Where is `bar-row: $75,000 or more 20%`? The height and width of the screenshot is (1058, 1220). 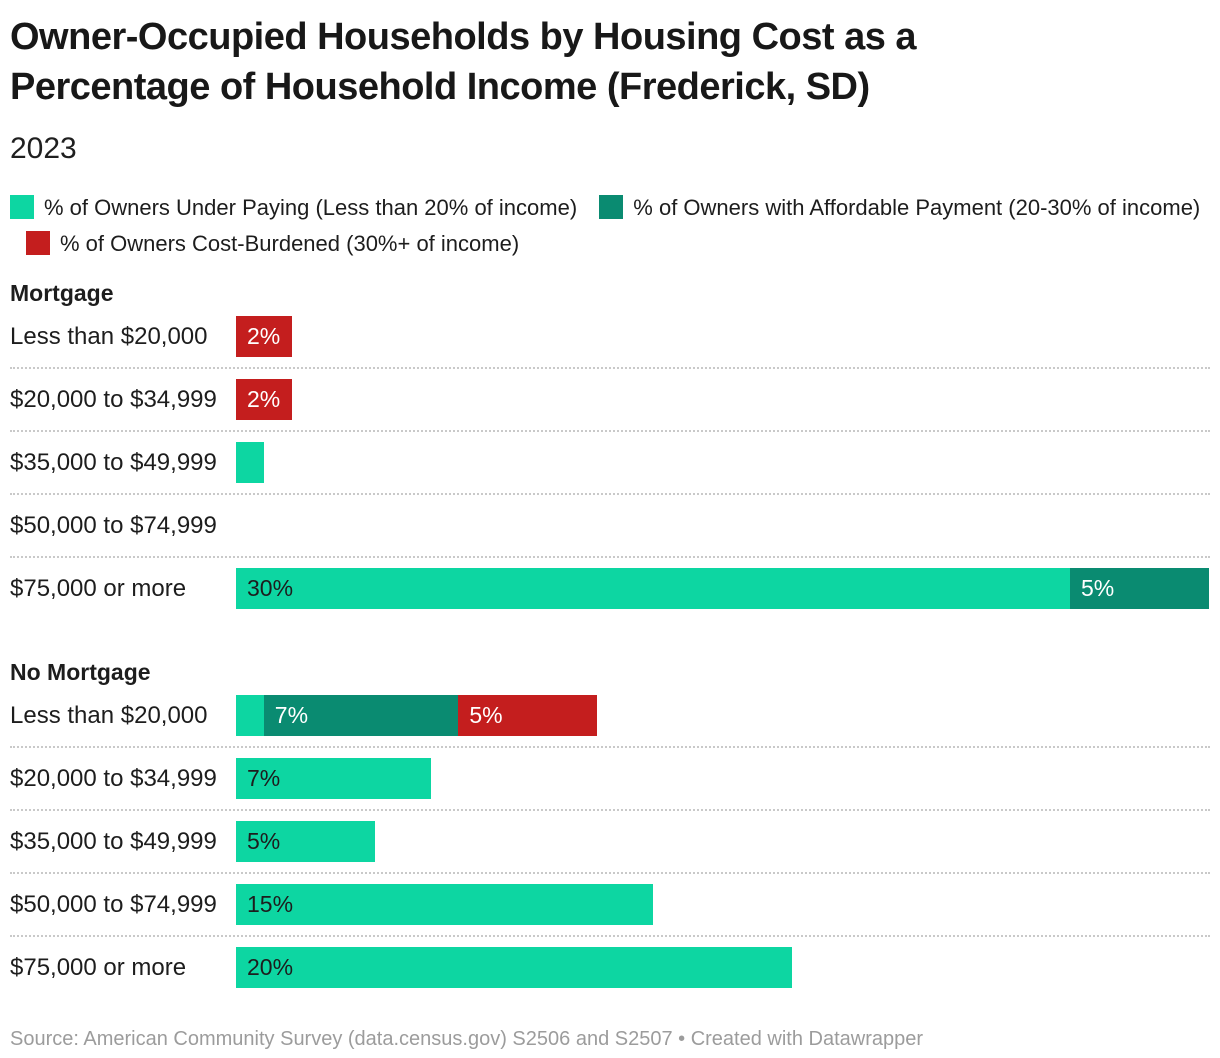
bar-row: $75,000 or more 20% is located at coordinates (610, 968).